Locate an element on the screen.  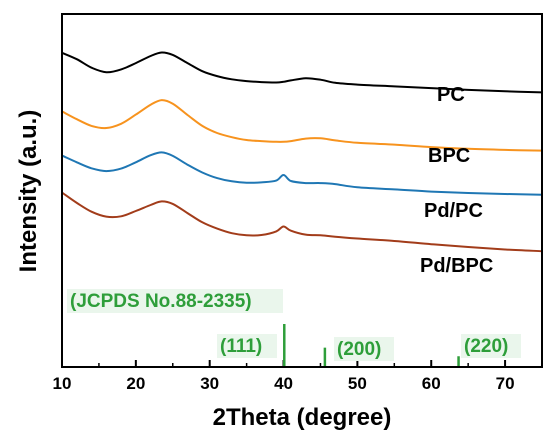
series-line-bpc is located at coordinates (302, 125).